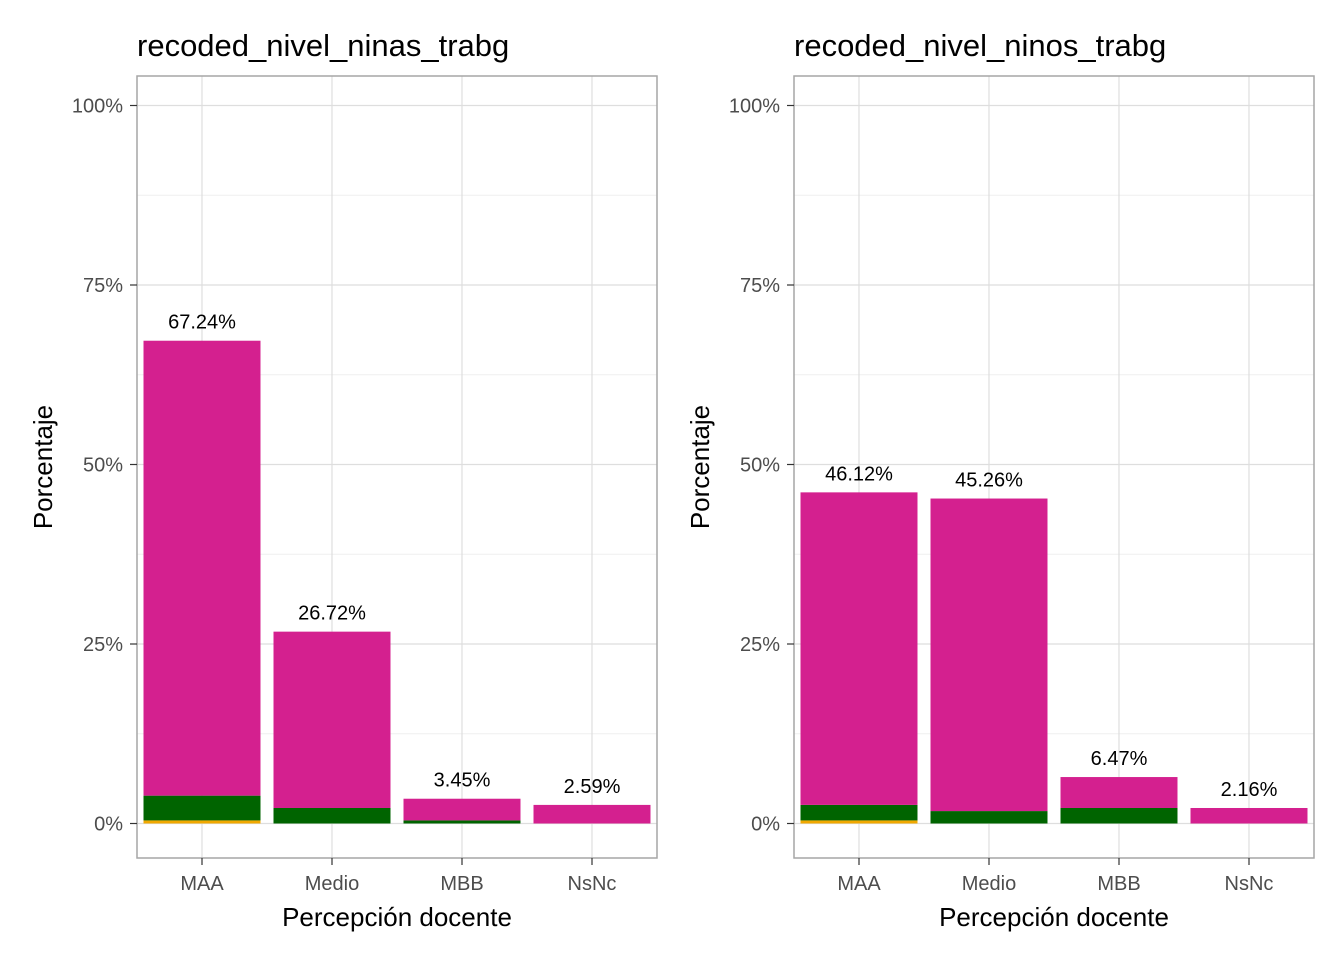 This screenshot has height=960, width=1344. What do you see at coordinates (592, 787) in the screenshot?
I see `bar-value-label: 2.59%` at bounding box center [592, 787].